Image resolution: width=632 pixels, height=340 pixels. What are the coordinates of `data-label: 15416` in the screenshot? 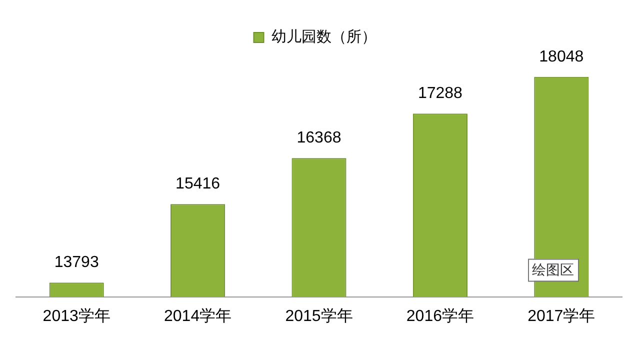 It's located at (198, 184).